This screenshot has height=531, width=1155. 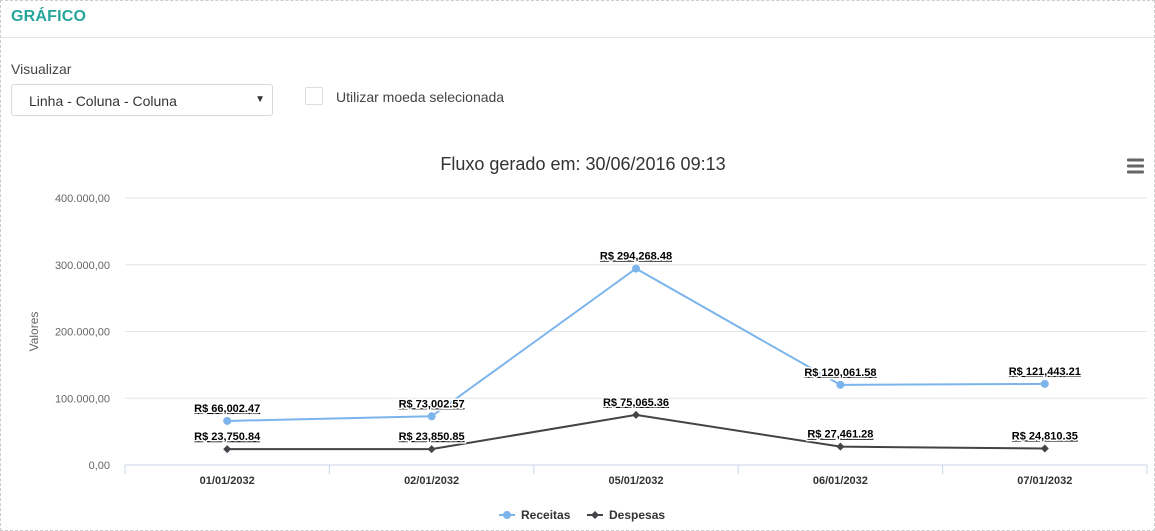 What do you see at coordinates (82, 199) in the screenshot?
I see `y-tick-label: 400.000,00` at bounding box center [82, 199].